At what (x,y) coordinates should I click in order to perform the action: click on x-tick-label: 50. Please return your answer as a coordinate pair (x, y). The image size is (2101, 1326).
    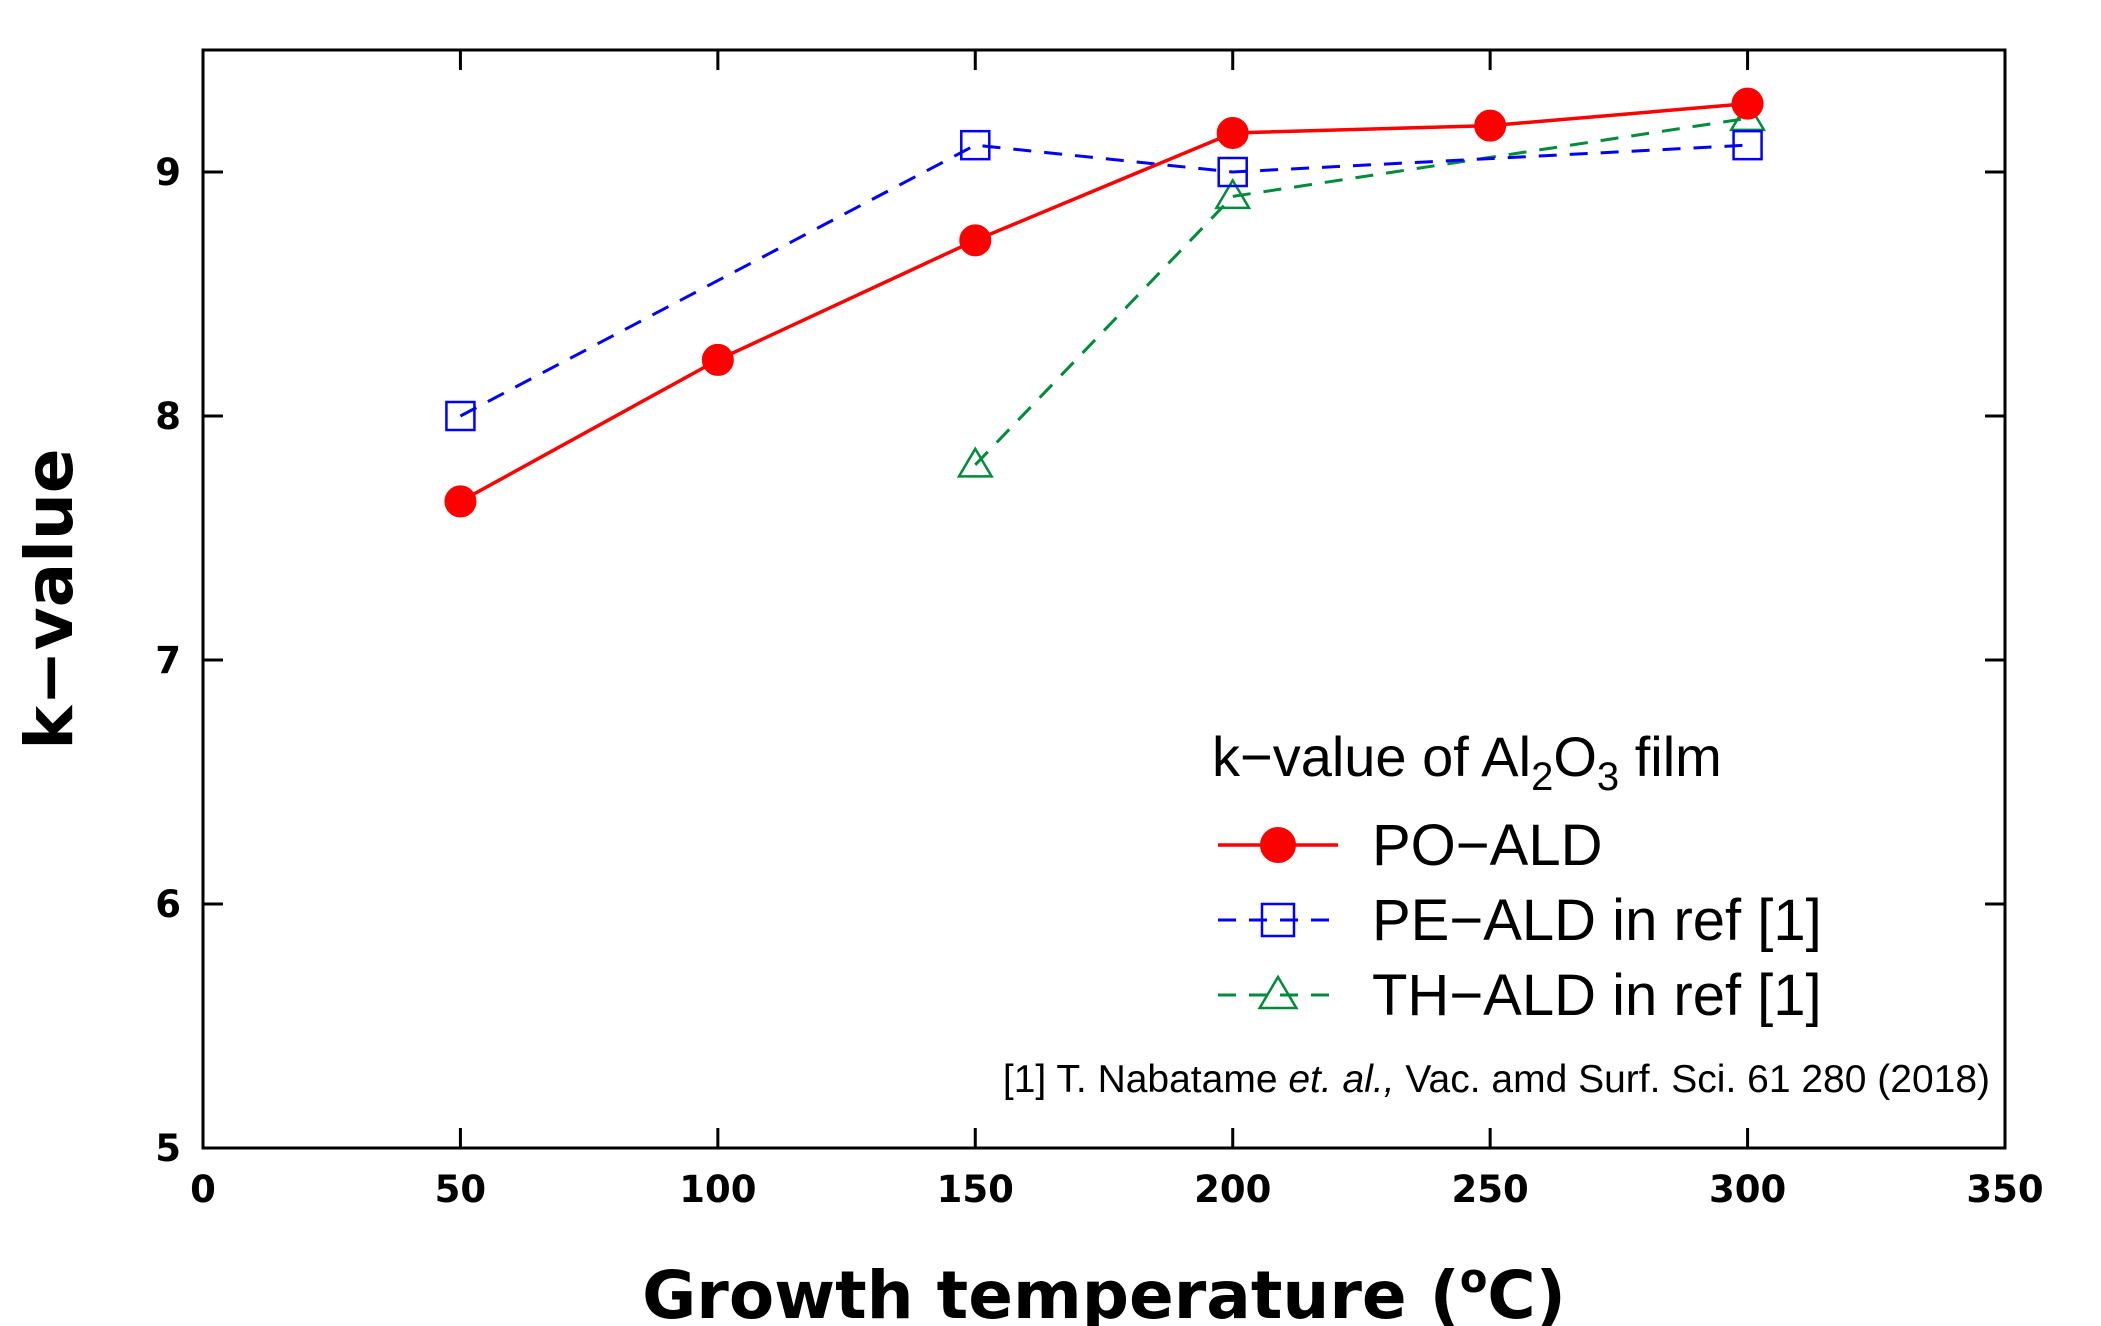
    Looking at the image, I should click on (461, 1189).